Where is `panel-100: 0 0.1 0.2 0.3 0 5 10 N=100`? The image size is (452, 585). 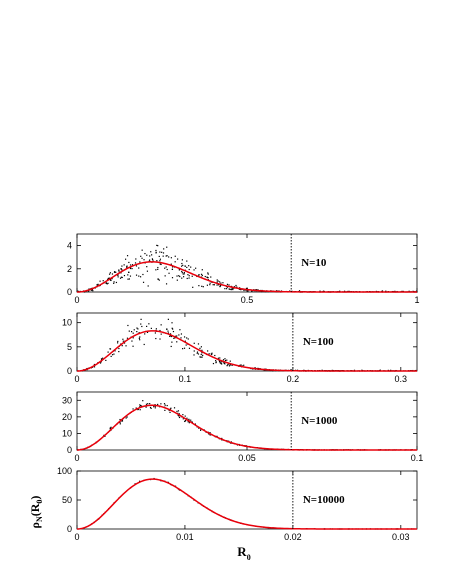
panel-100: 0 0.1 0.2 0.3 0 5 10 N=100 is located at coordinates (240, 348).